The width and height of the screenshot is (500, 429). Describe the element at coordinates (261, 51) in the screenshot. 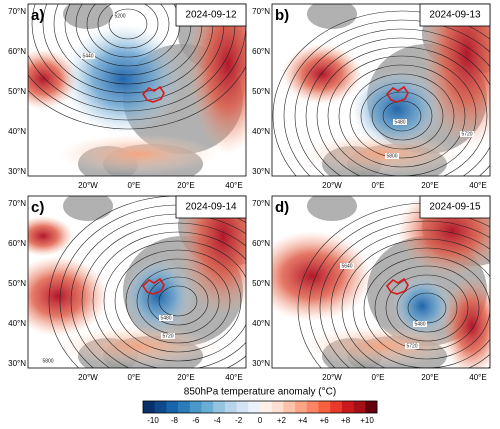

I see `lat-label: 60°N` at that location.